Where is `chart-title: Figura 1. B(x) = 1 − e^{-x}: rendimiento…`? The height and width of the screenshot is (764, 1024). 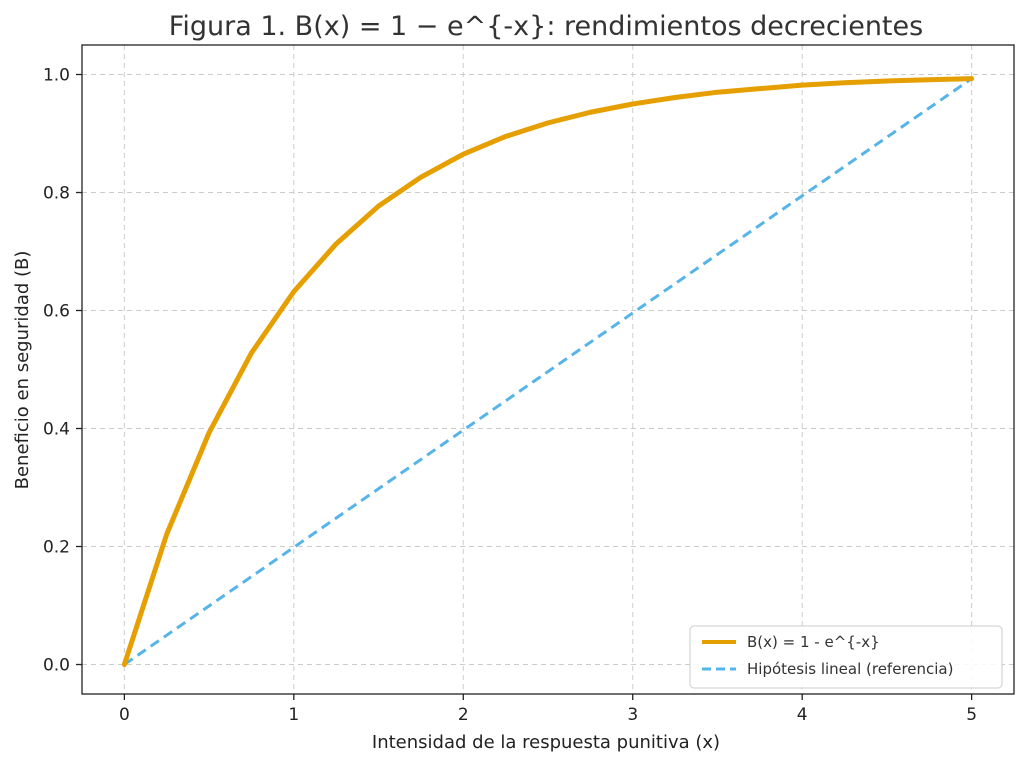 chart-title: Figura 1. B(x) = 1 − e^{-x}: rendimiento… is located at coordinates (546, 26).